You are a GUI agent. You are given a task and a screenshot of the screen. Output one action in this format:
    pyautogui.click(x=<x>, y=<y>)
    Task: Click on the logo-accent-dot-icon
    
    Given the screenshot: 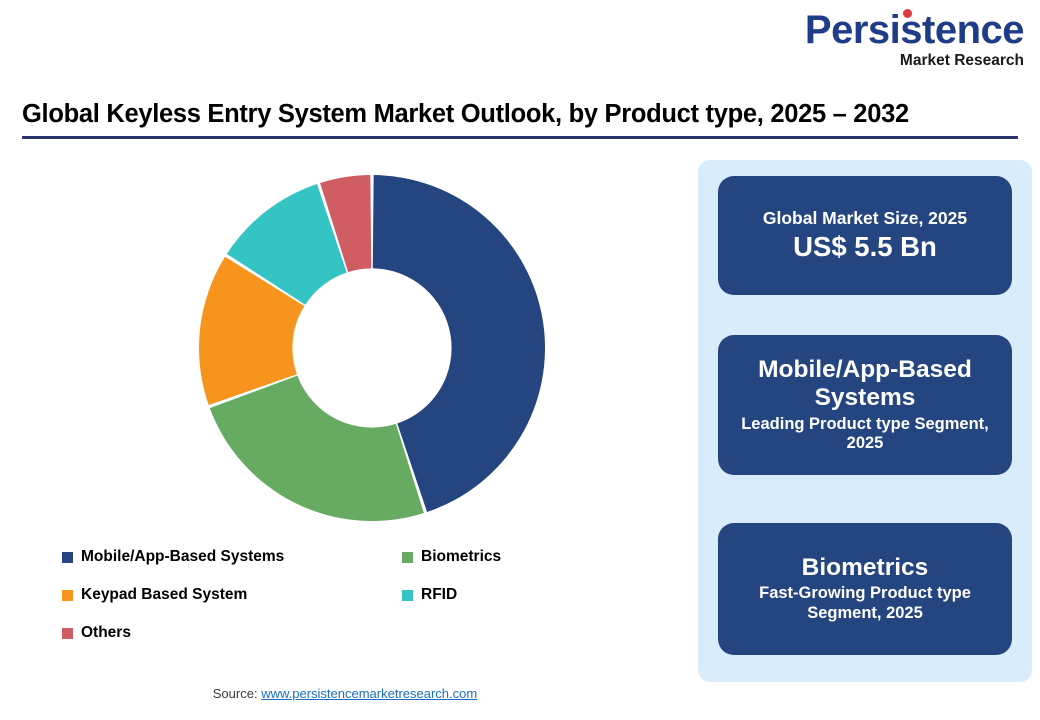 What is the action you would take?
    pyautogui.click(x=907, y=13)
    